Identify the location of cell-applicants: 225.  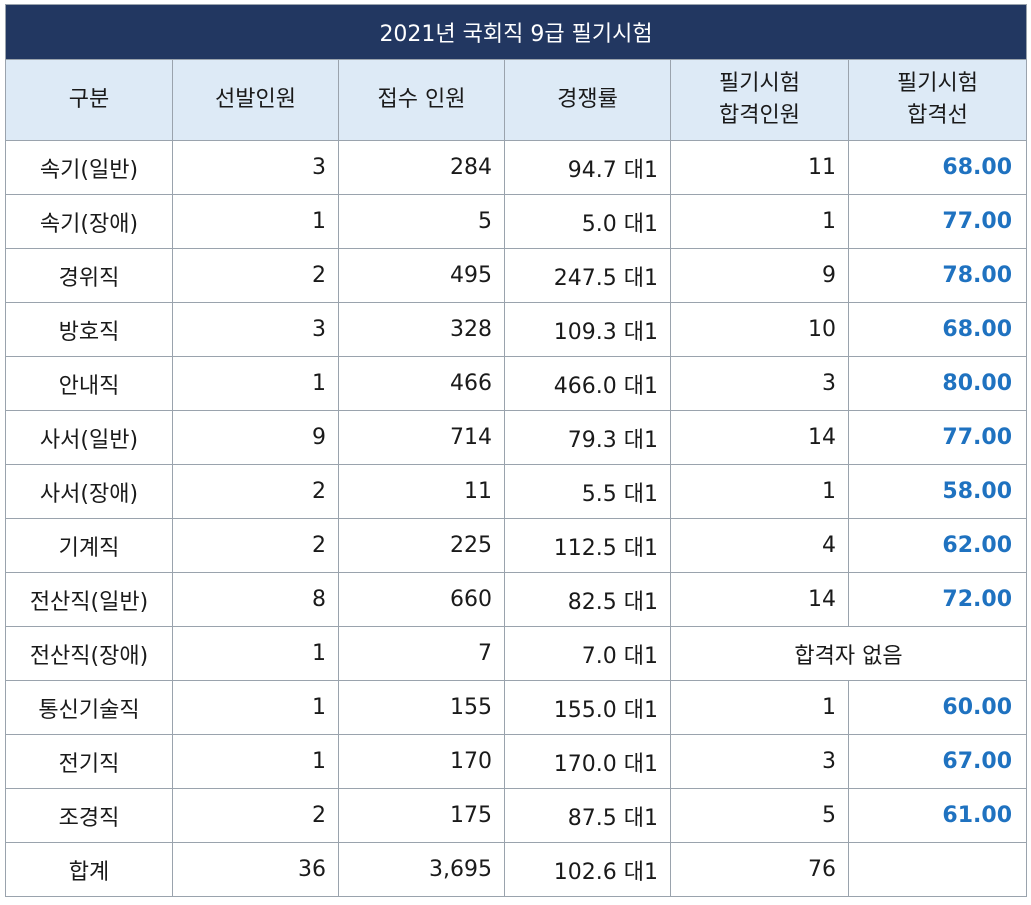
(421, 545).